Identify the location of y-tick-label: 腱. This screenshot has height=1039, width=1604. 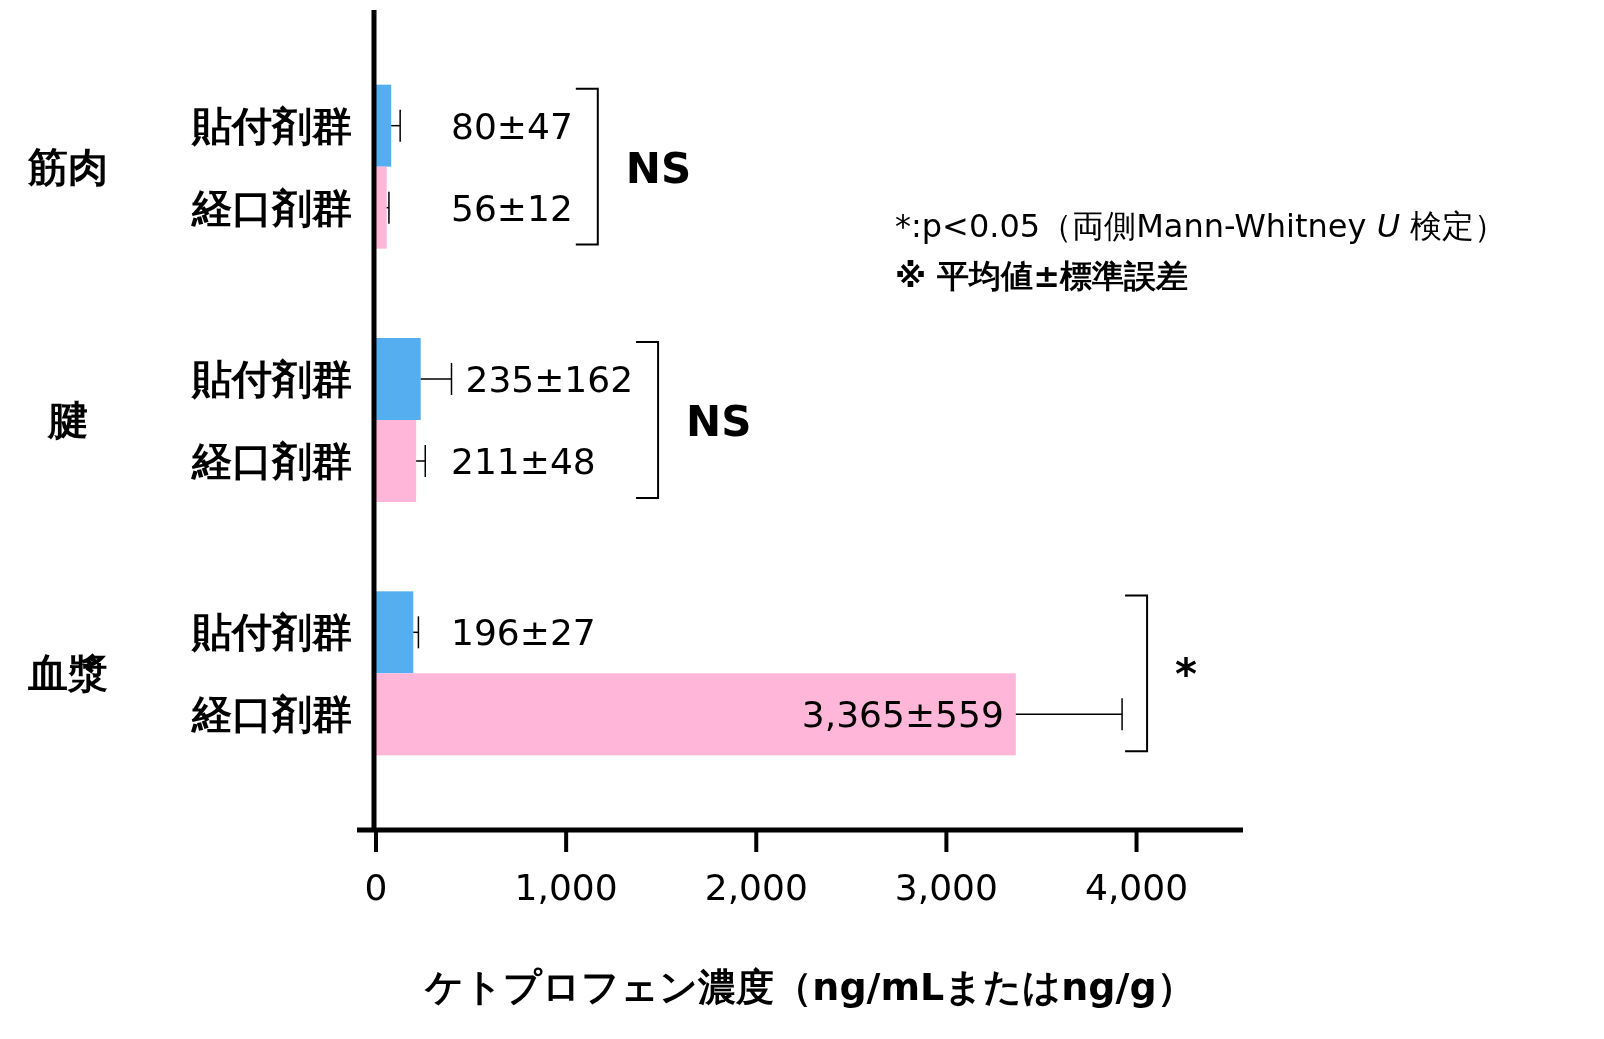
(67, 420).